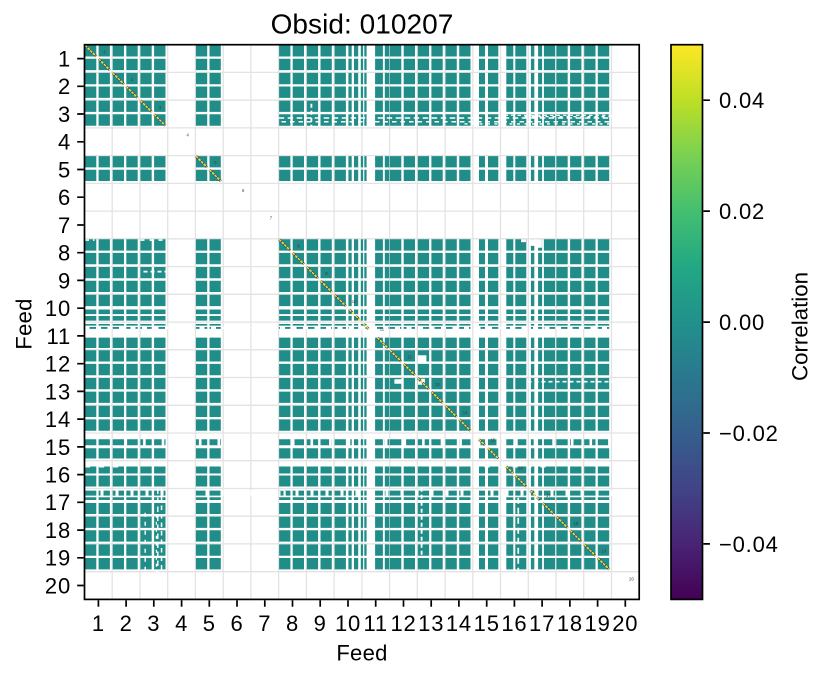 The image size is (825, 683). Describe the element at coordinates (800, 326) in the screenshot. I see `svg-text: Correlation` at that location.